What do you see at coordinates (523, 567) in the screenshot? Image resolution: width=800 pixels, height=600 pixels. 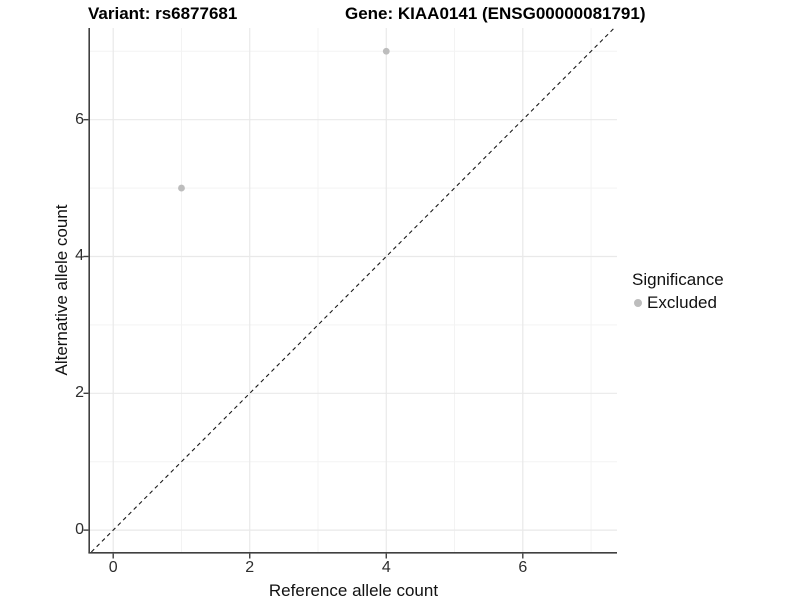 I see `x-tick-label: 6` at bounding box center [523, 567].